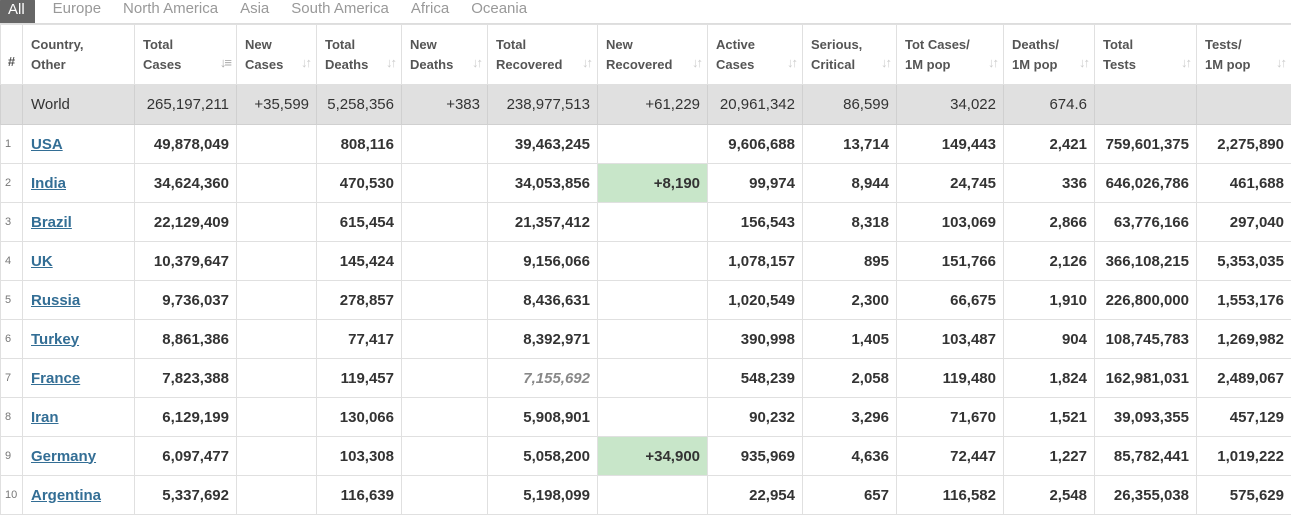  What do you see at coordinates (170, 11) in the screenshot?
I see `tab-north-america: North America` at bounding box center [170, 11].